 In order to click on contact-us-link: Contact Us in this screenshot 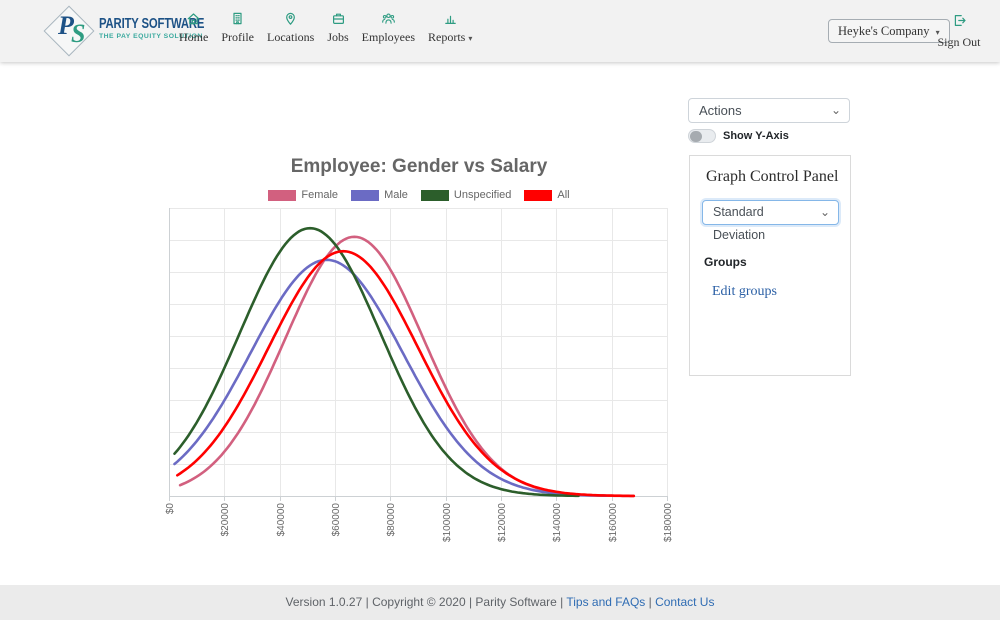, I will do `click(685, 602)`.